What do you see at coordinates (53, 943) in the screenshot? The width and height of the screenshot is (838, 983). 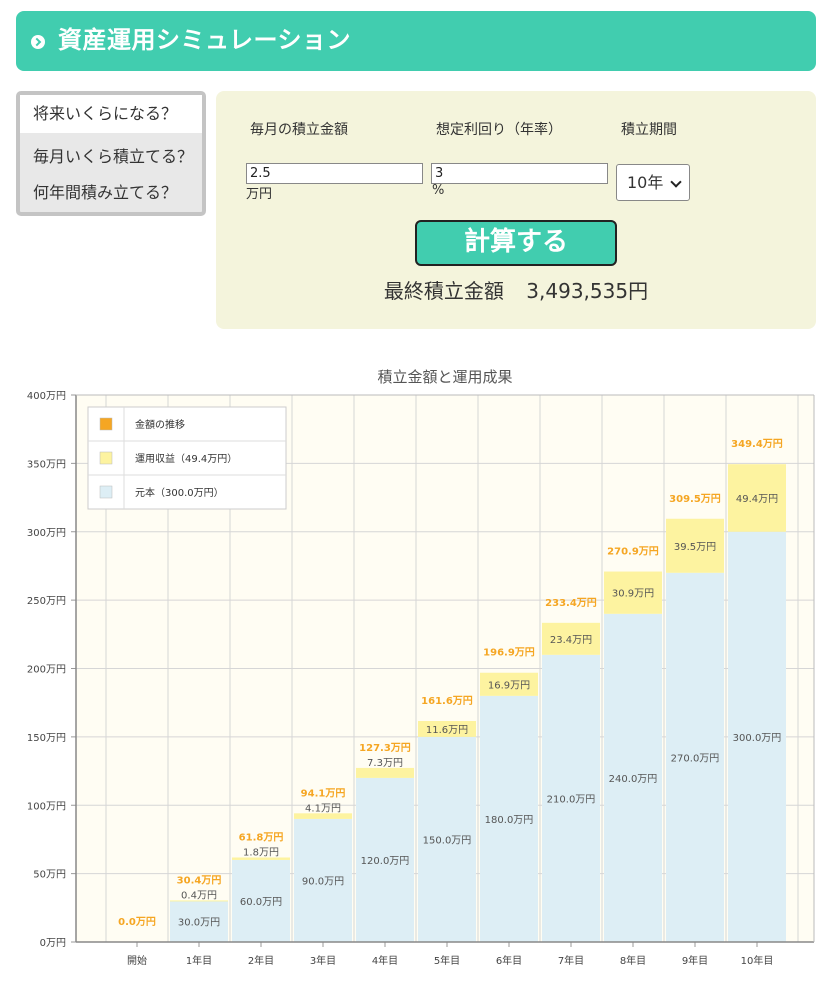 I see `y-tick-label: 0万円` at bounding box center [53, 943].